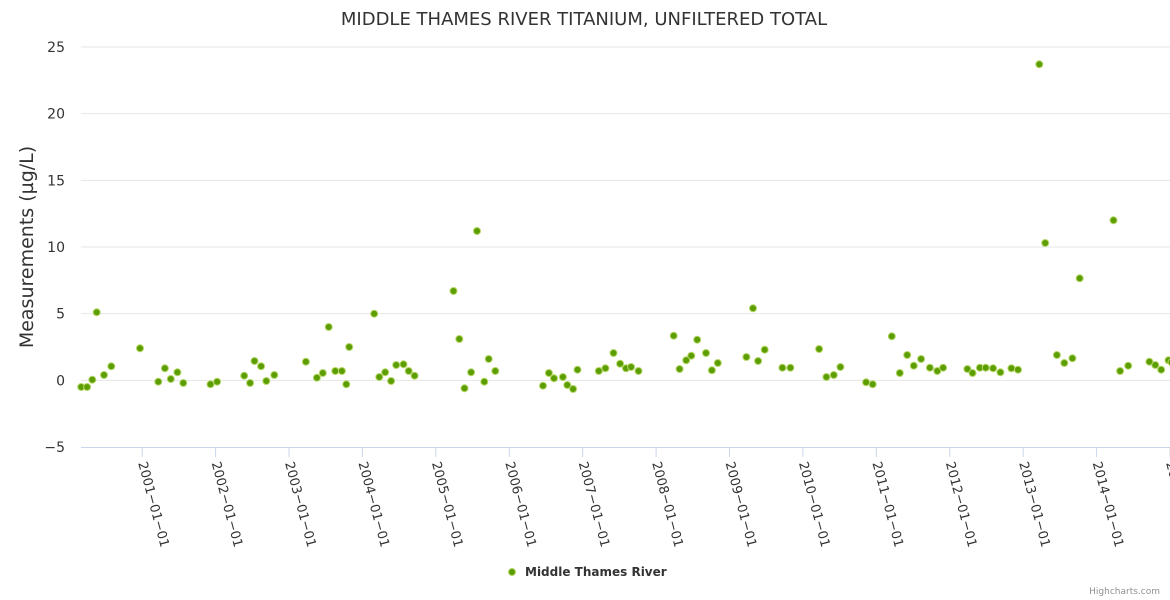 The image size is (1170, 600). Describe the element at coordinates (1124, 592) in the screenshot. I see `credits-link: Highcharts.com` at that location.